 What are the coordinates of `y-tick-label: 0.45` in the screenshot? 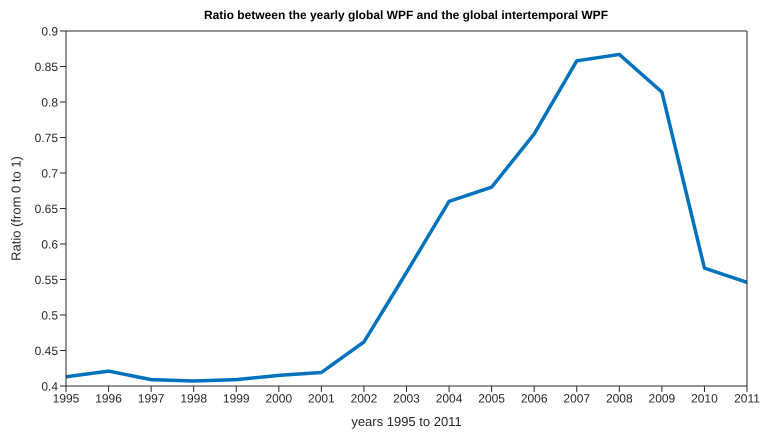 It's located at (46, 351).